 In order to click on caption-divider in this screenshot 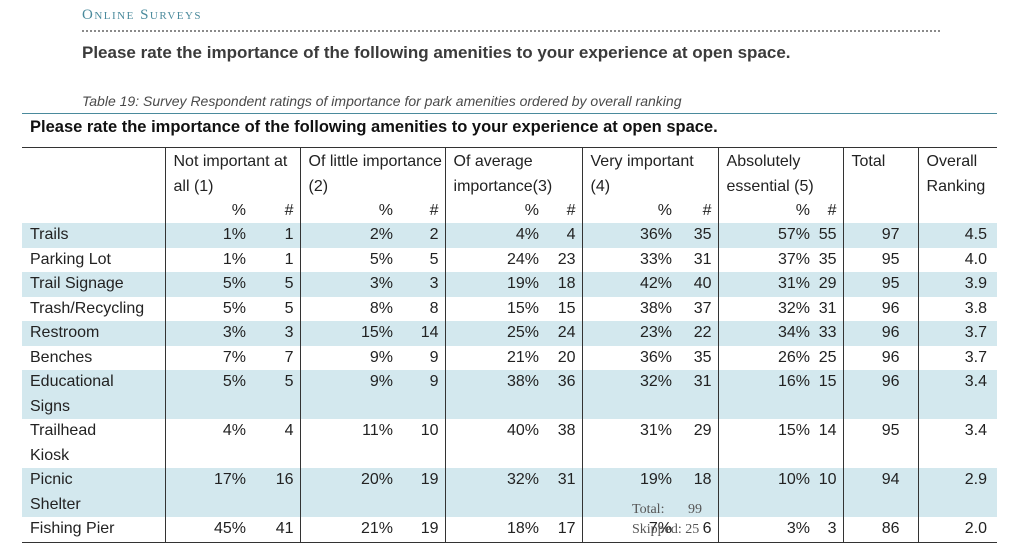, I will do `click(509, 113)`.